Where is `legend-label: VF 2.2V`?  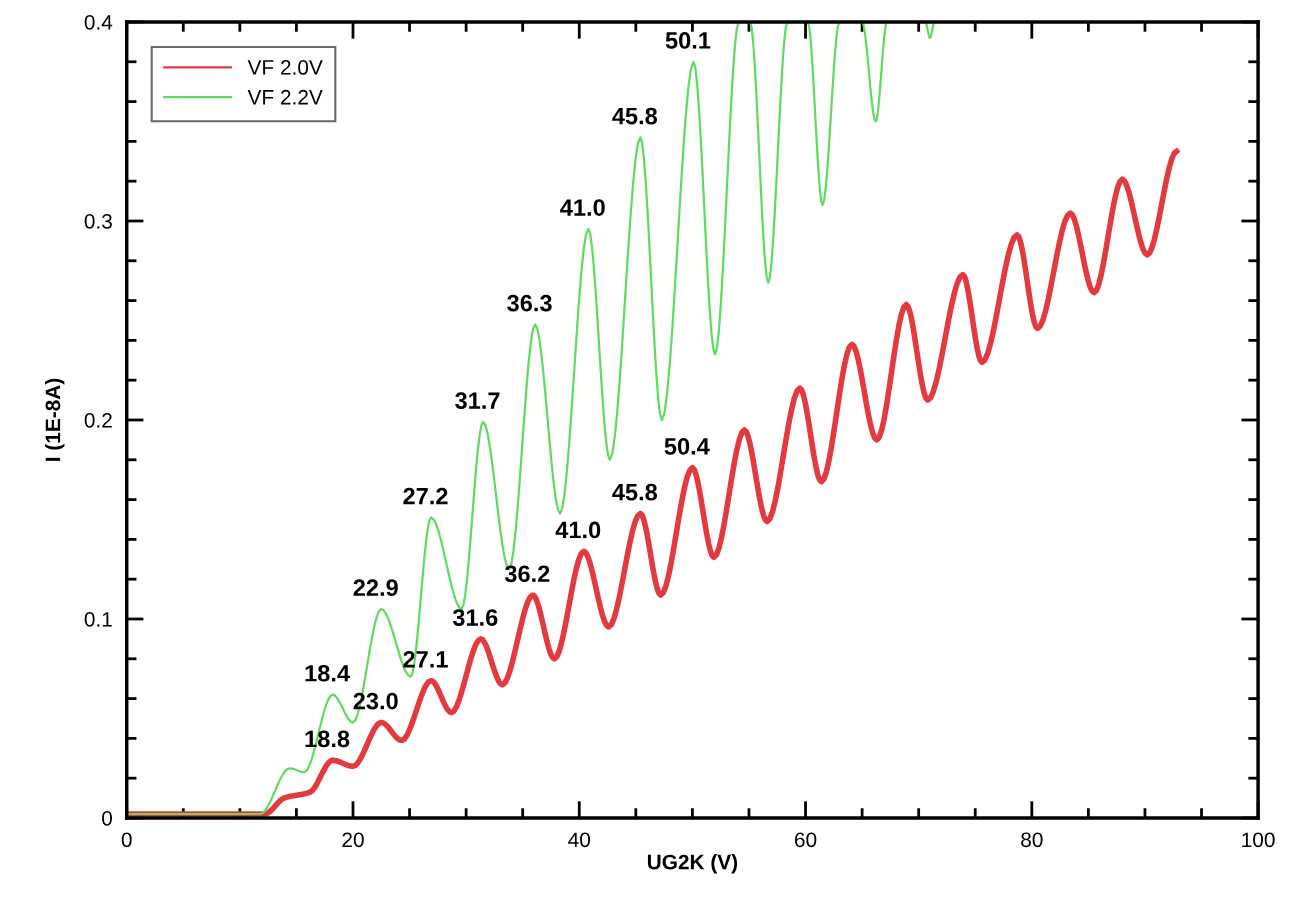 legend-label: VF 2.2V is located at coordinates (285, 97).